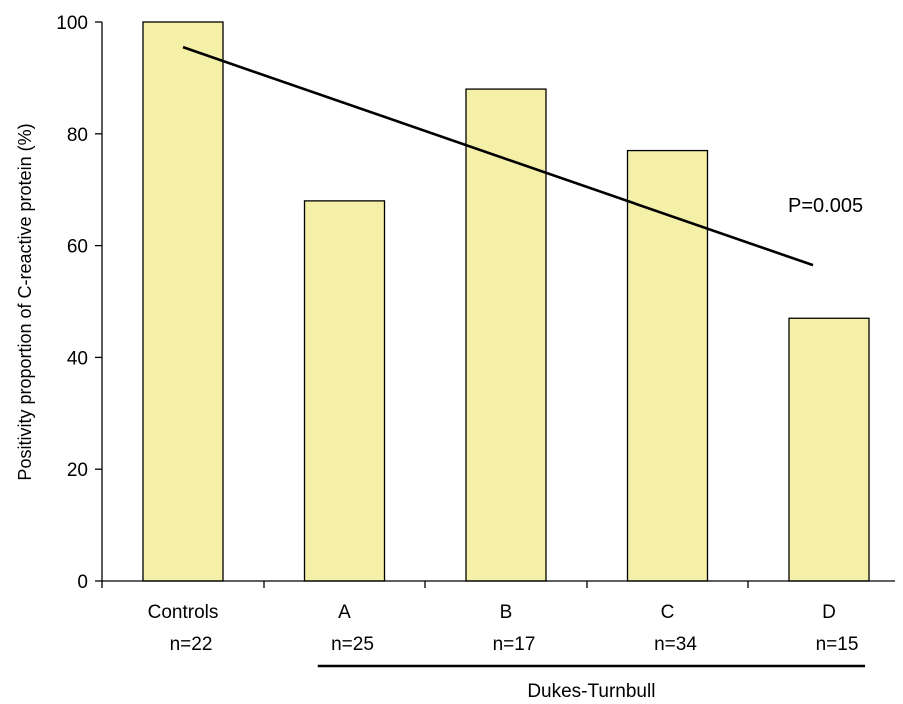 Image resolution: width=903 pixels, height=704 pixels. What do you see at coordinates (837, 644) in the screenshot?
I see `sample-size-label: n=15` at bounding box center [837, 644].